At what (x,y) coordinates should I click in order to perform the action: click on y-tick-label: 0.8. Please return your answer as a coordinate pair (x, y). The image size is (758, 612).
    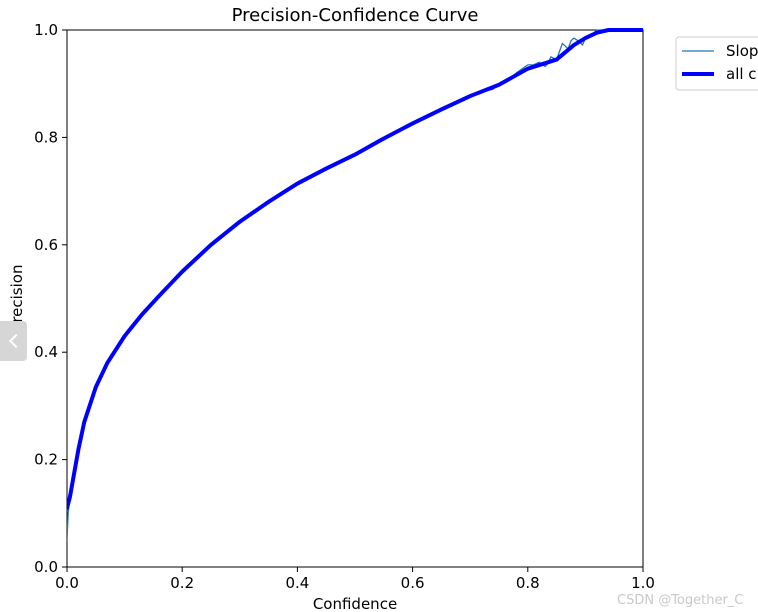
    Looking at the image, I should click on (46, 137).